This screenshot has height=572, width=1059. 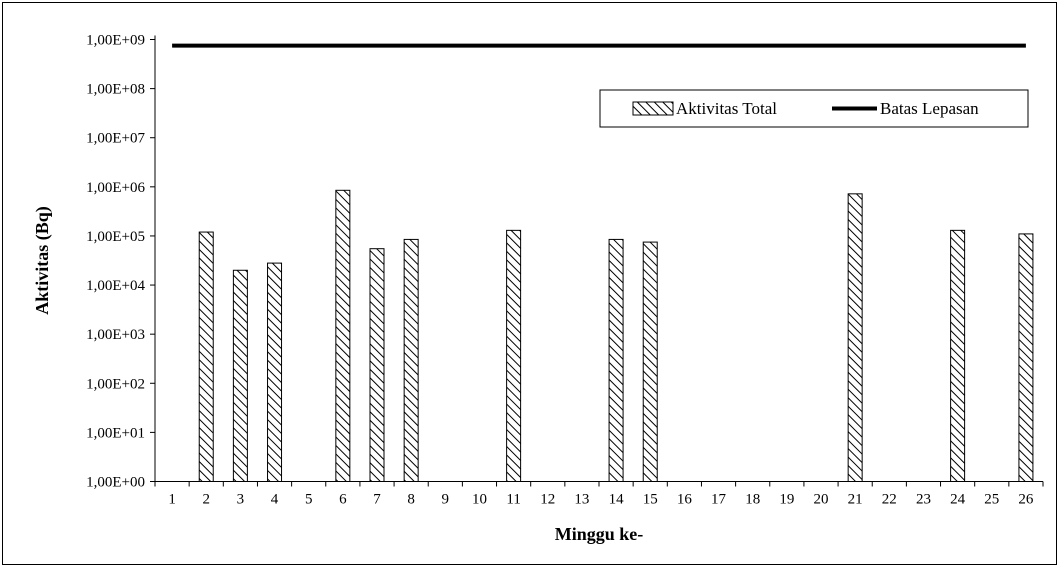 I want to click on x-tick-label: 19, so click(x=786, y=500).